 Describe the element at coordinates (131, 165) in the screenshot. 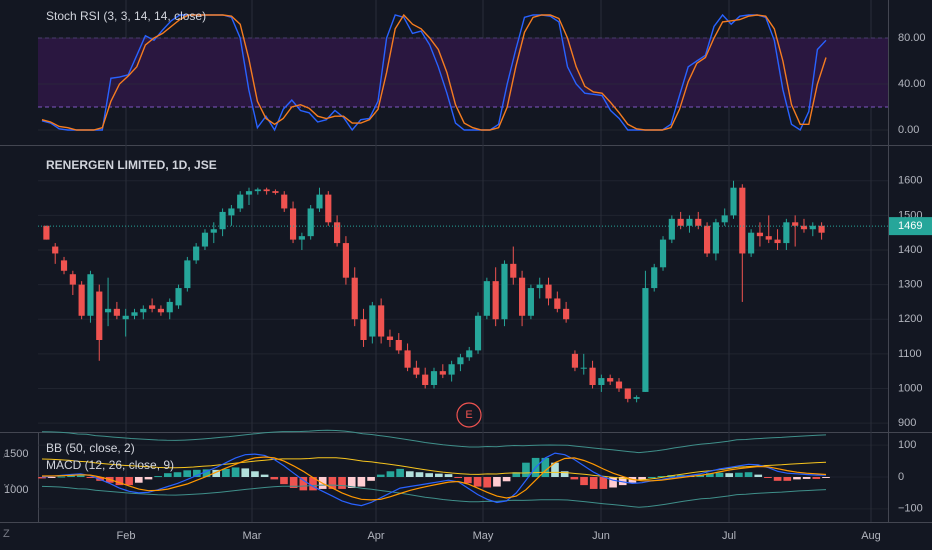

I see `symbol-legend: RENERGEN LIMITED, 1D, JSE` at that location.